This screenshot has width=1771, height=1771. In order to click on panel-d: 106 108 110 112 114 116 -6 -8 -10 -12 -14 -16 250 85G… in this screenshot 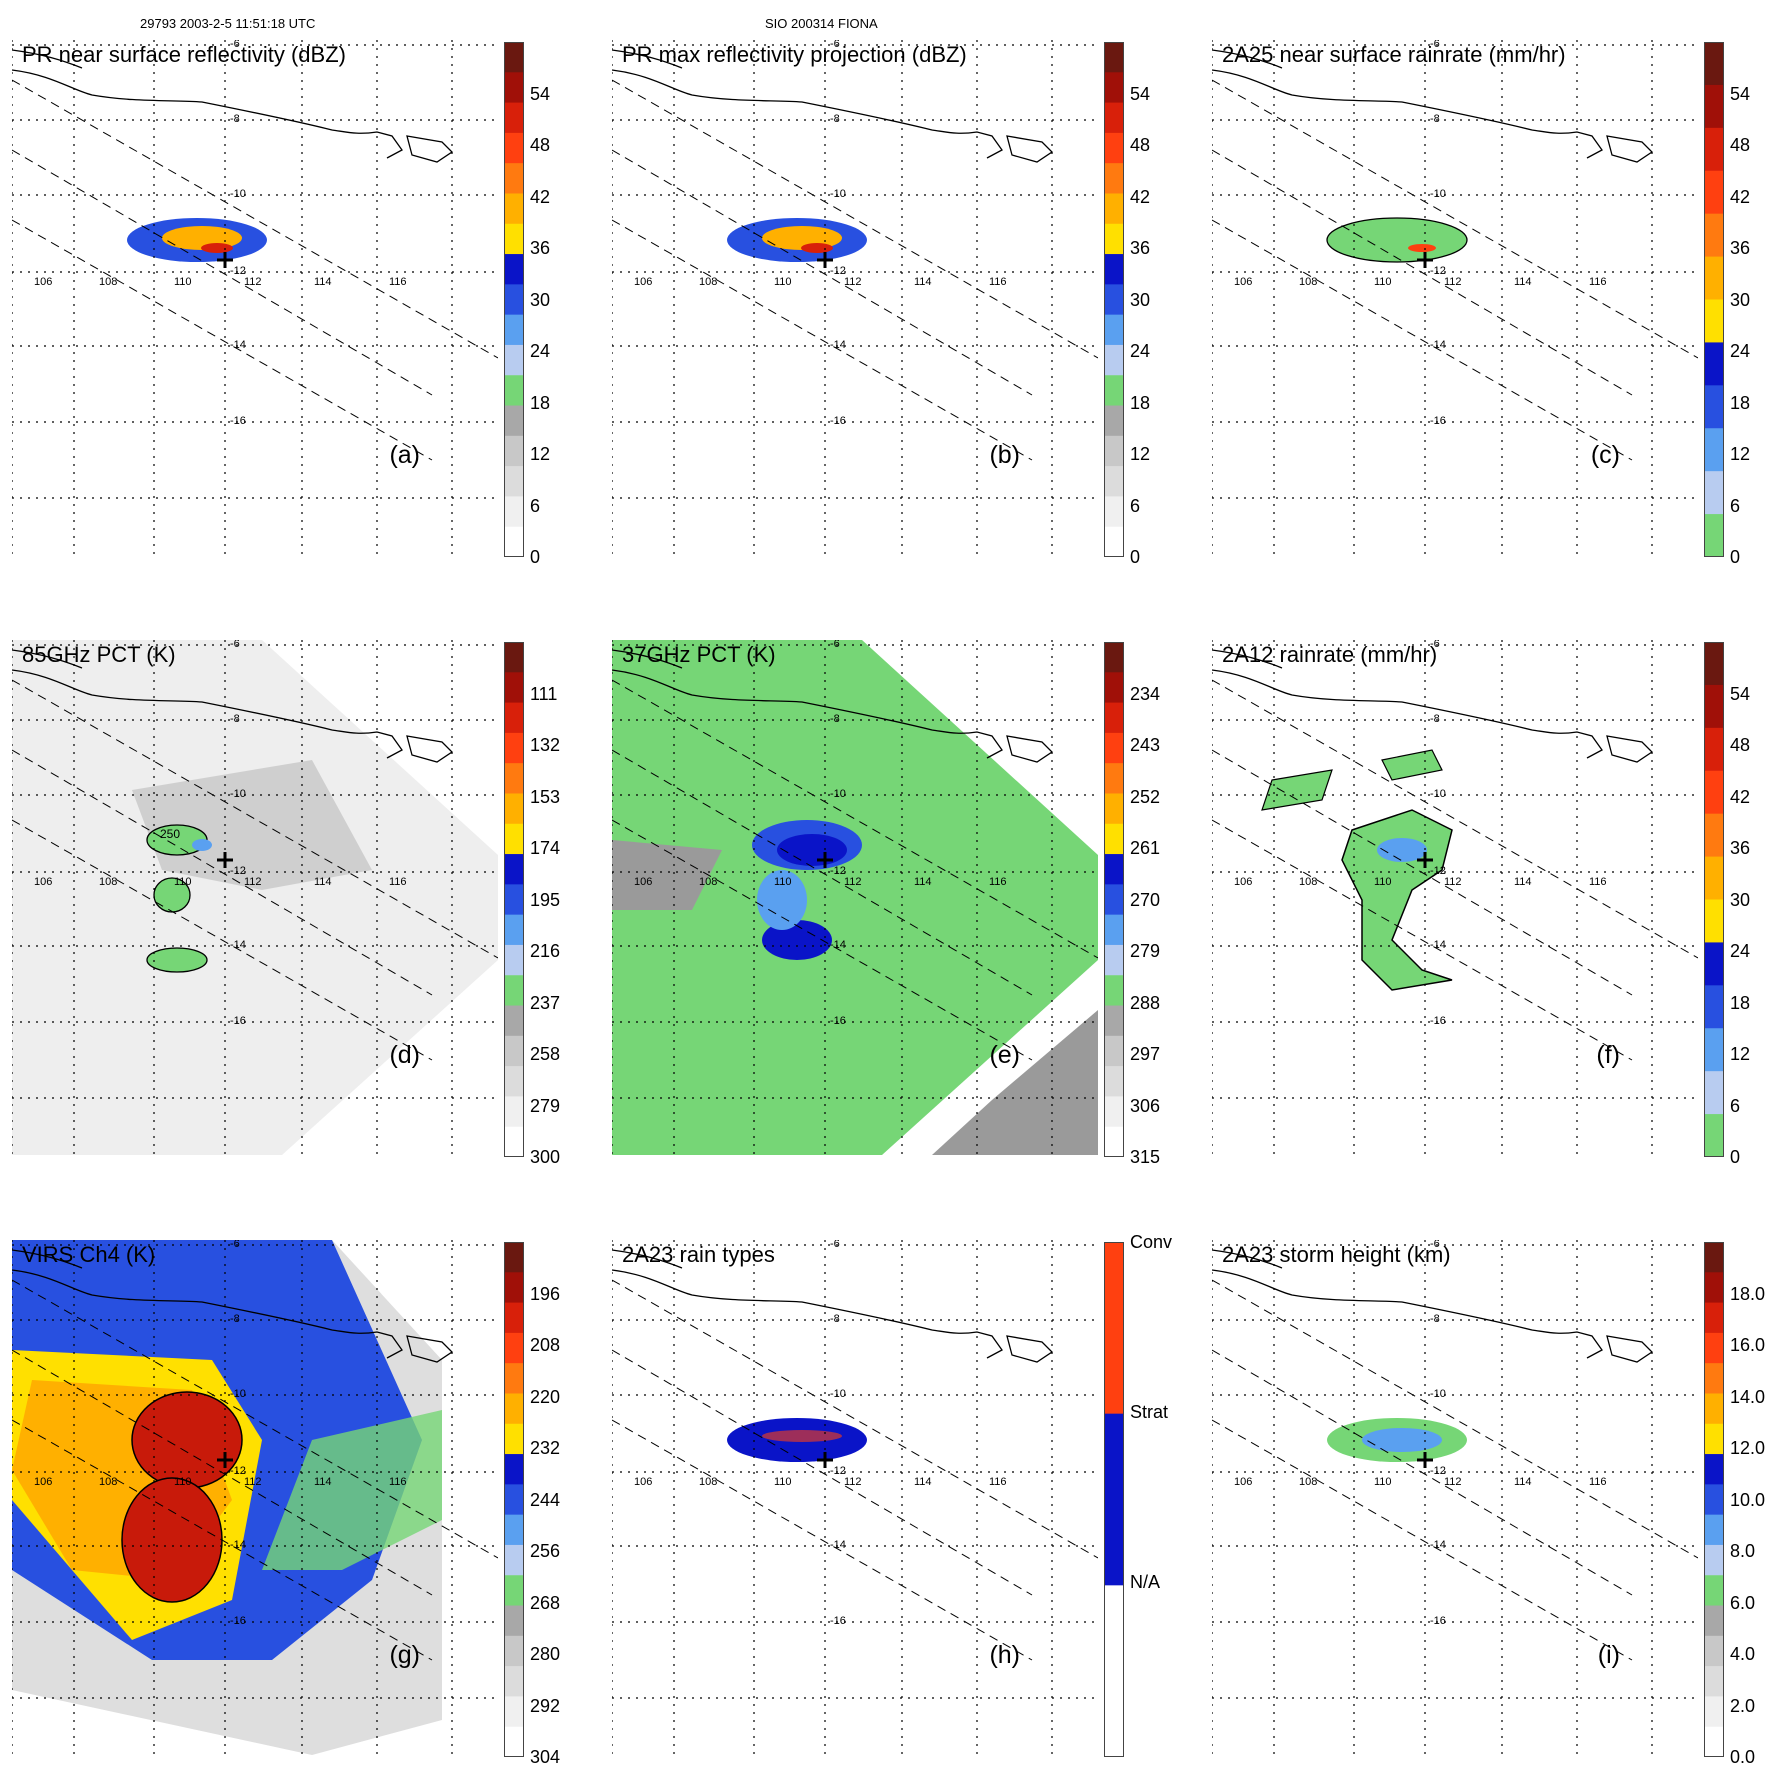, I will do `click(280, 883)`.